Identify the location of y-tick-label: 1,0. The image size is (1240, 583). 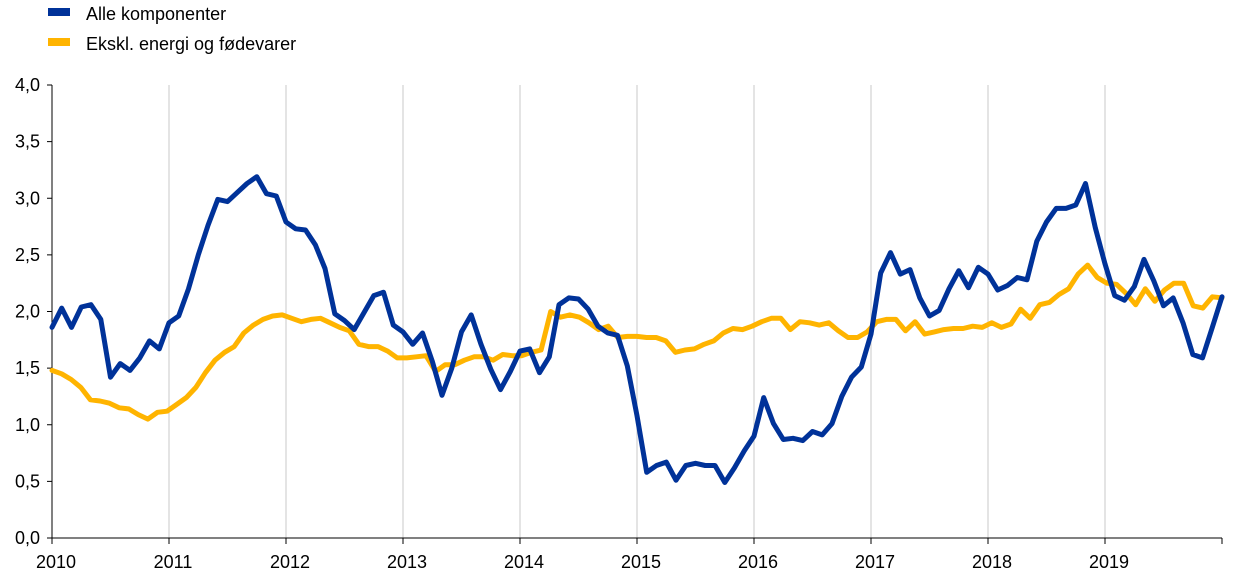
(27, 425).